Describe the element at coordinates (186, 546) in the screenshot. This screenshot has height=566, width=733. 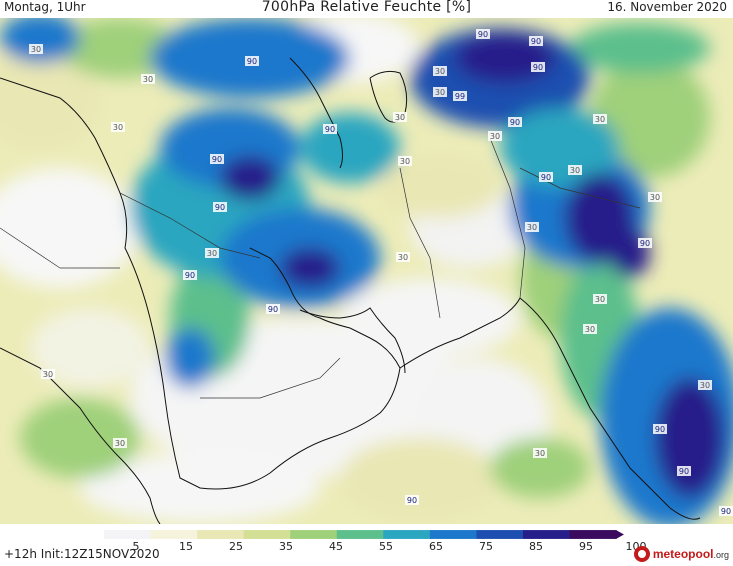
I see `colorbar-tick-label: 15` at that location.